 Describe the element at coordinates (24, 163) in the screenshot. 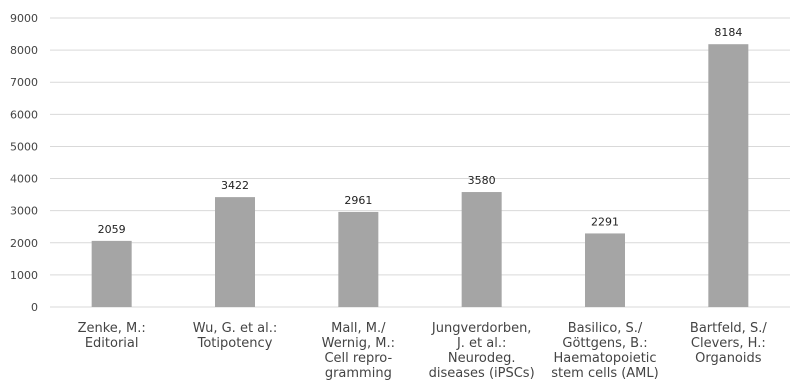

I see `y-axis-ticks: 0 1000 2000 3000 4000 5000 6000 7000 8000 9000` at that location.